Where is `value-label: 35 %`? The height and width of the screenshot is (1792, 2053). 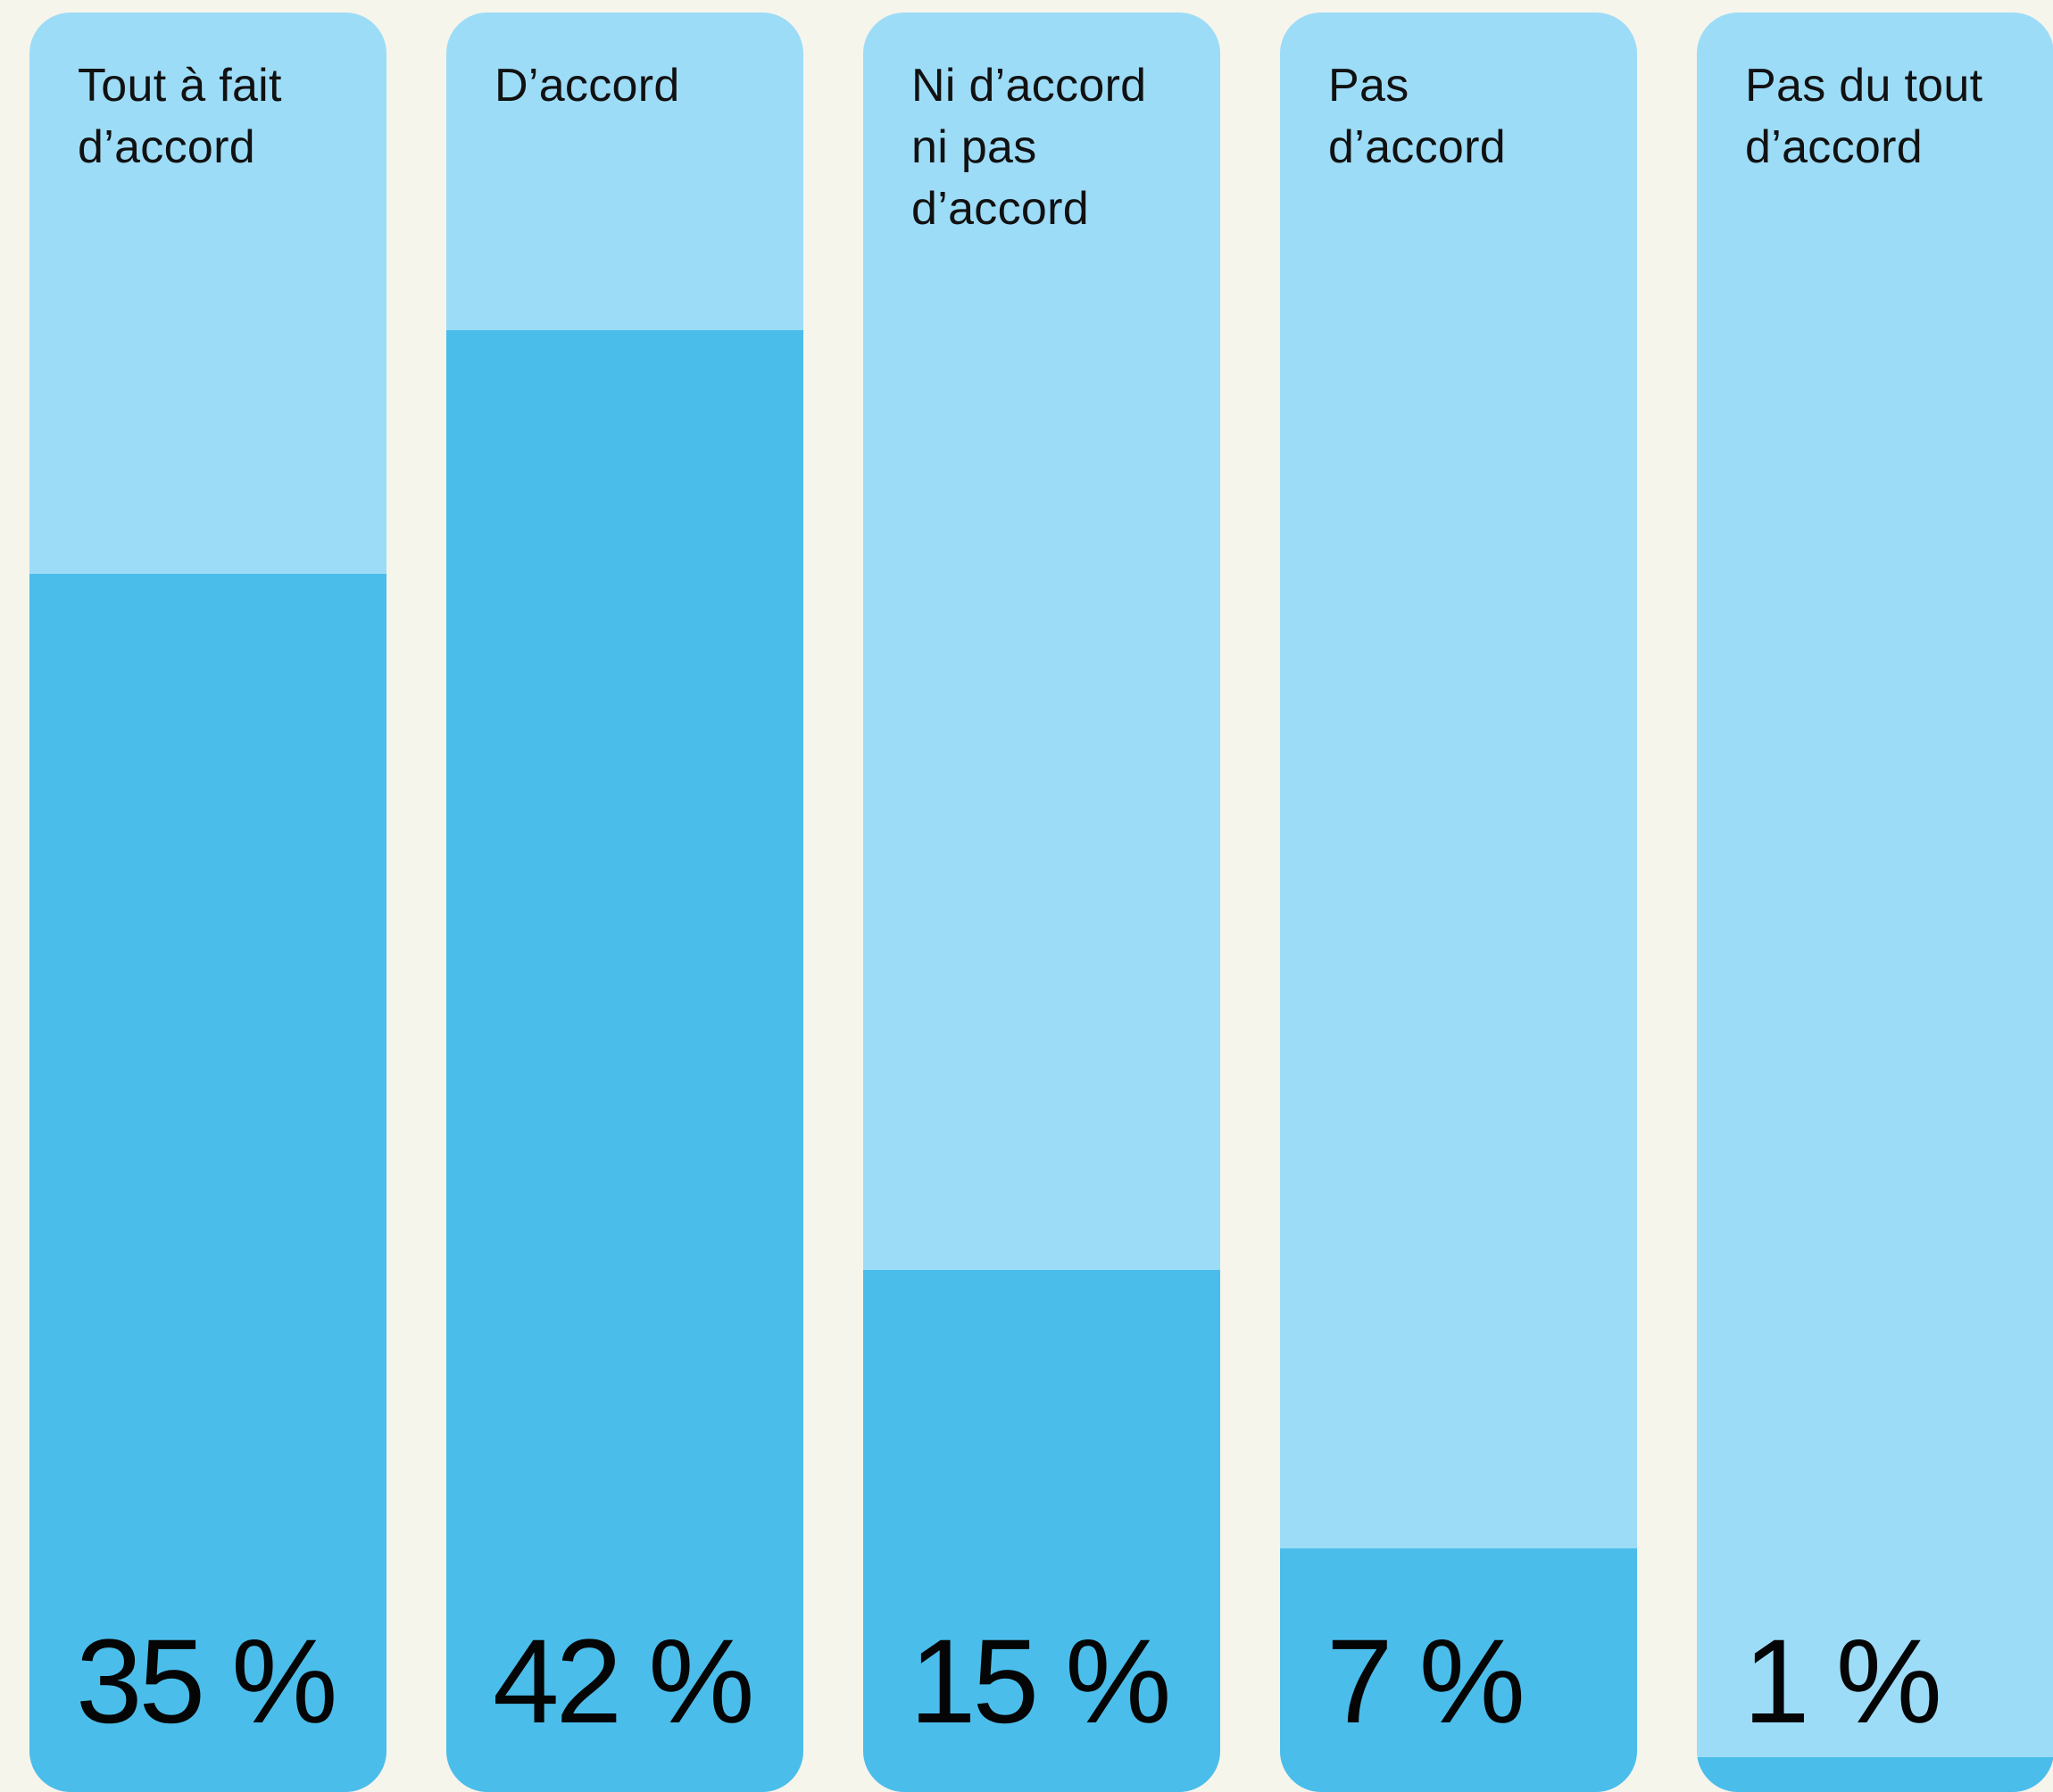
value-label: 35 % is located at coordinates (207, 1681).